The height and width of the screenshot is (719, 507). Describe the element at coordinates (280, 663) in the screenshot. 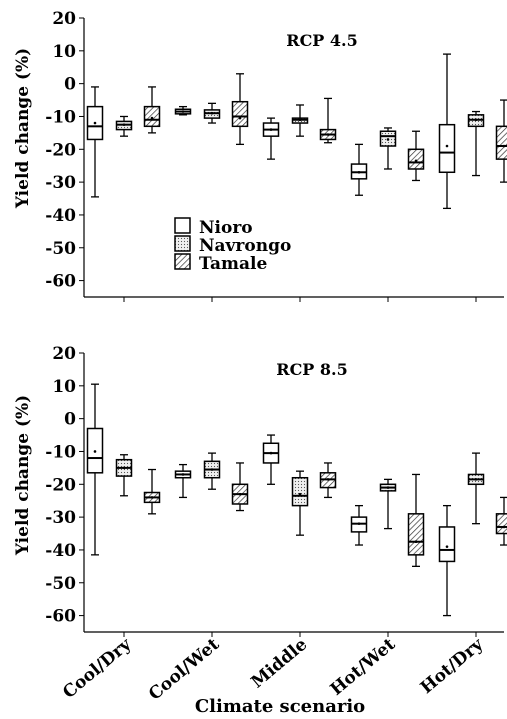

I see `x-tick-label: Middle` at that location.